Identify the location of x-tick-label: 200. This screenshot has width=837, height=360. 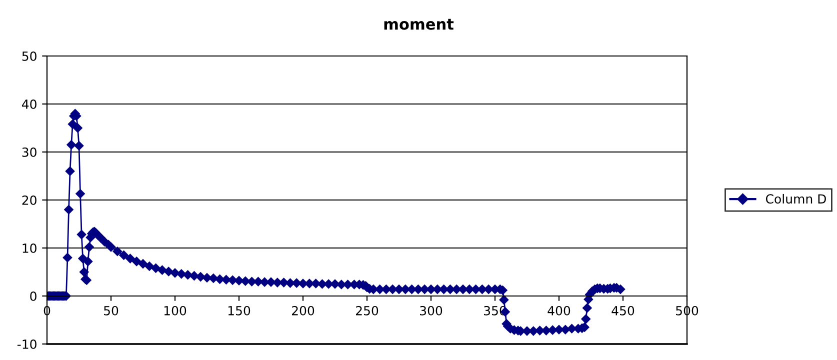
(303, 311).